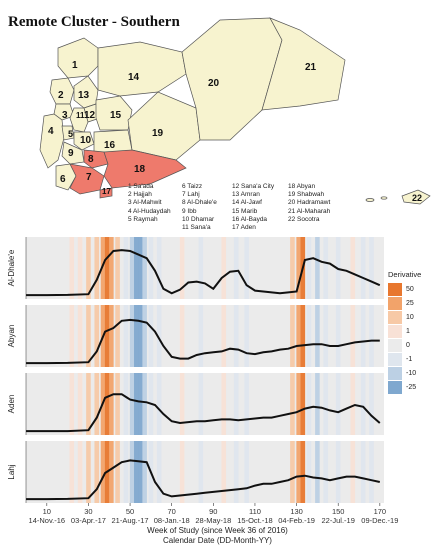 The height and width of the screenshot is (550, 435). What do you see at coordinates (213, 520) in the screenshot?
I see `x-date-label: 28-May-18` at bounding box center [213, 520].